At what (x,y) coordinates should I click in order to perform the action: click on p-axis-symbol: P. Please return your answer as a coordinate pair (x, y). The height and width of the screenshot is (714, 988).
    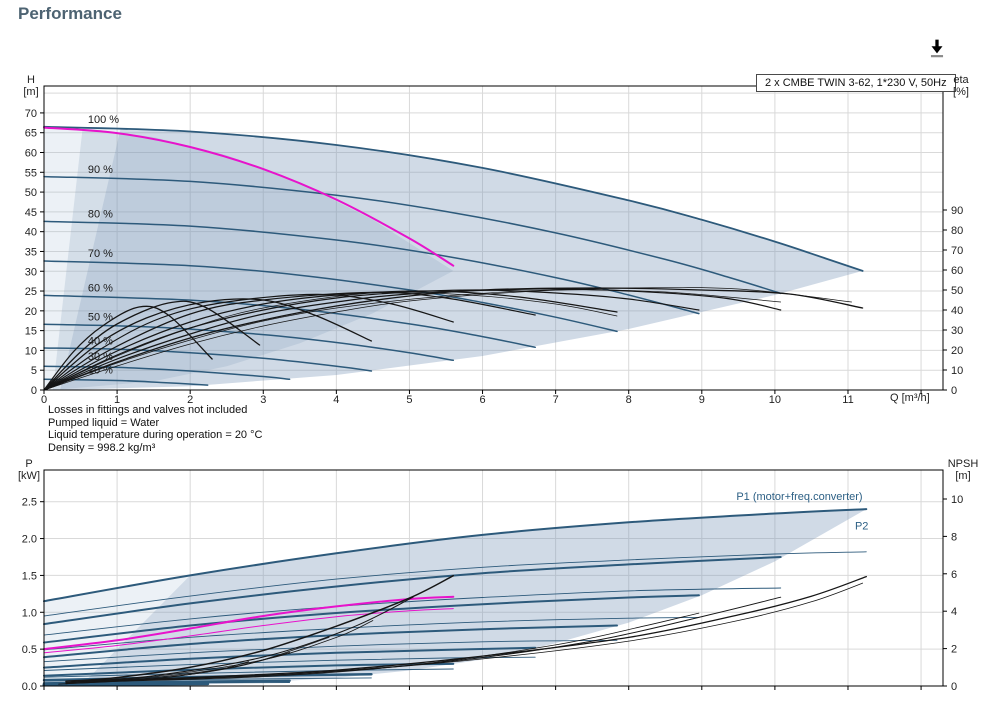
    Looking at the image, I should click on (29, 464).